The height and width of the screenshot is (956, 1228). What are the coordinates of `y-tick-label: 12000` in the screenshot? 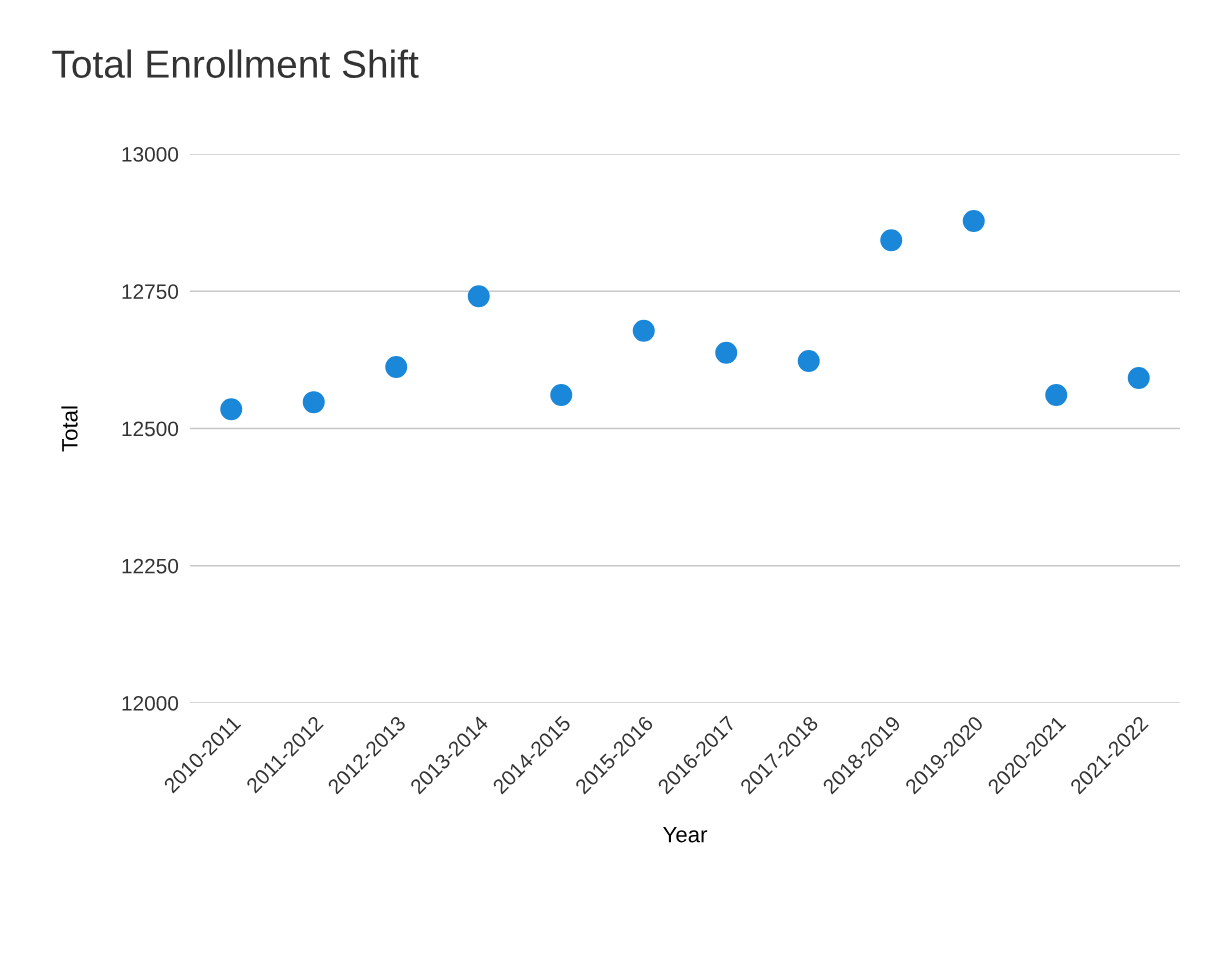 It's located at (150, 703).